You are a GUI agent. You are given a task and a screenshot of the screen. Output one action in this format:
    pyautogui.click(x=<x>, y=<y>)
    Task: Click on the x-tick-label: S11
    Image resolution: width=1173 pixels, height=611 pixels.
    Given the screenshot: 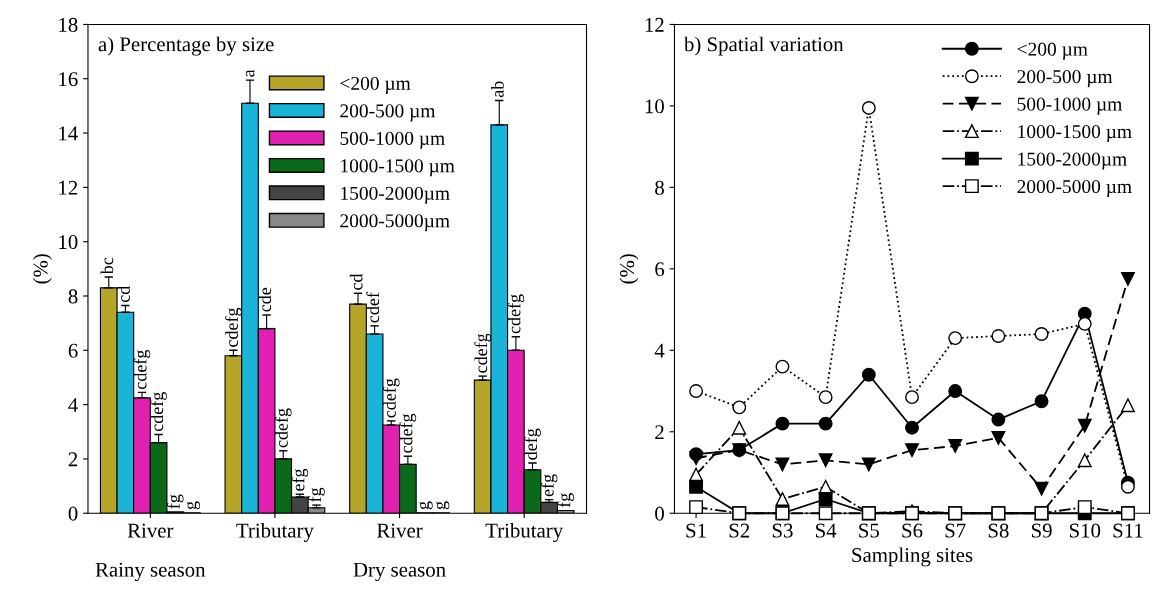 What is the action you would take?
    pyautogui.click(x=1128, y=530)
    